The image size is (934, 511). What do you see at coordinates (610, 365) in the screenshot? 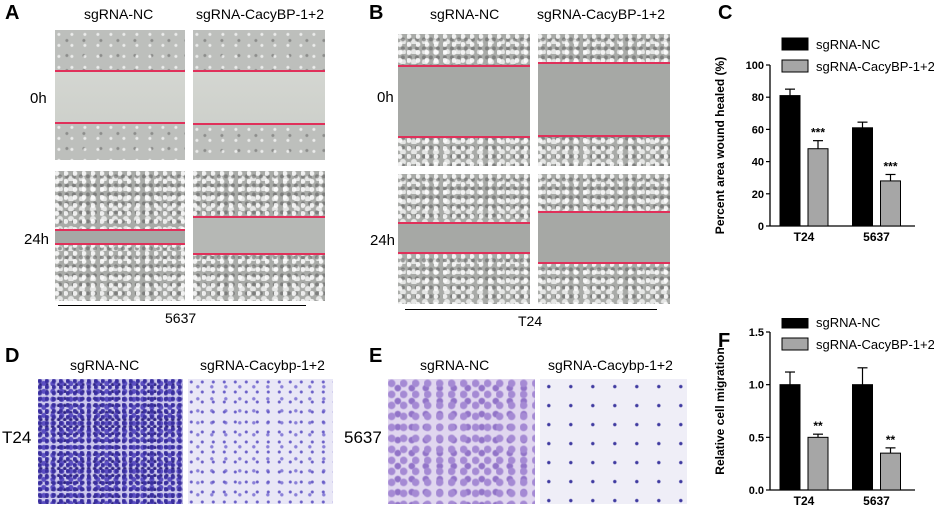
I see `panel-e-col-ko: sgRNA-Cacybp-1+2` at bounding box center [610, 365].